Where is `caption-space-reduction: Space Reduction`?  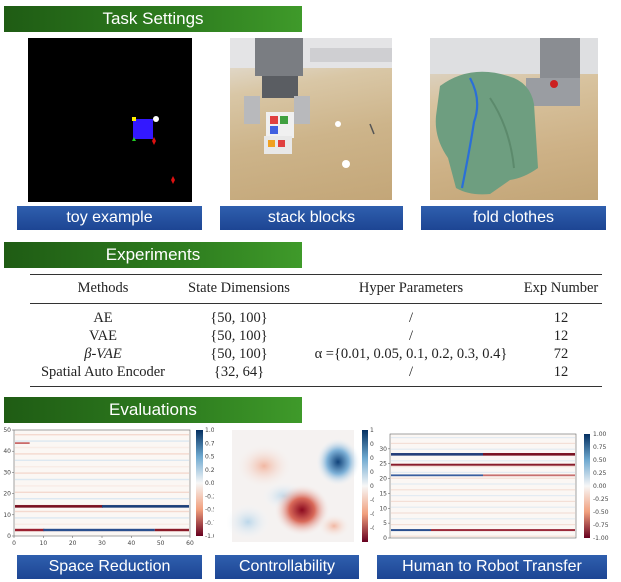
caption-space-reduction: Space Reduction is located at coordinates (109, 567).